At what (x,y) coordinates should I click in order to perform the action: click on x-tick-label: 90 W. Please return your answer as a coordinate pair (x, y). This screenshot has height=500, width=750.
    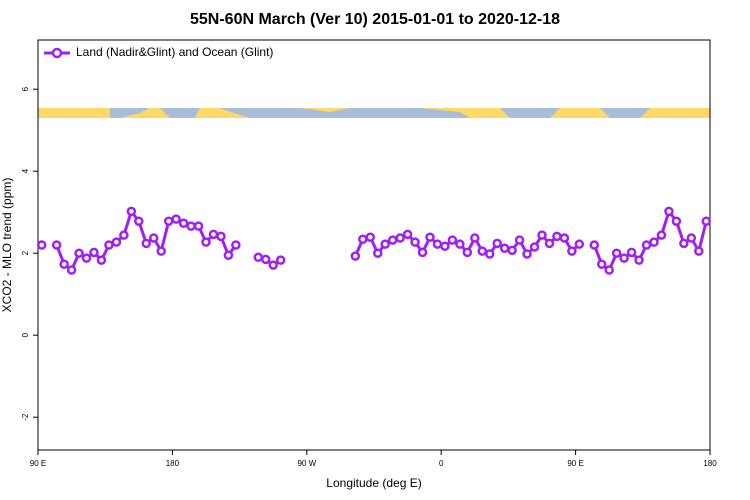
    Looking at the image, I should click on (306, 463).